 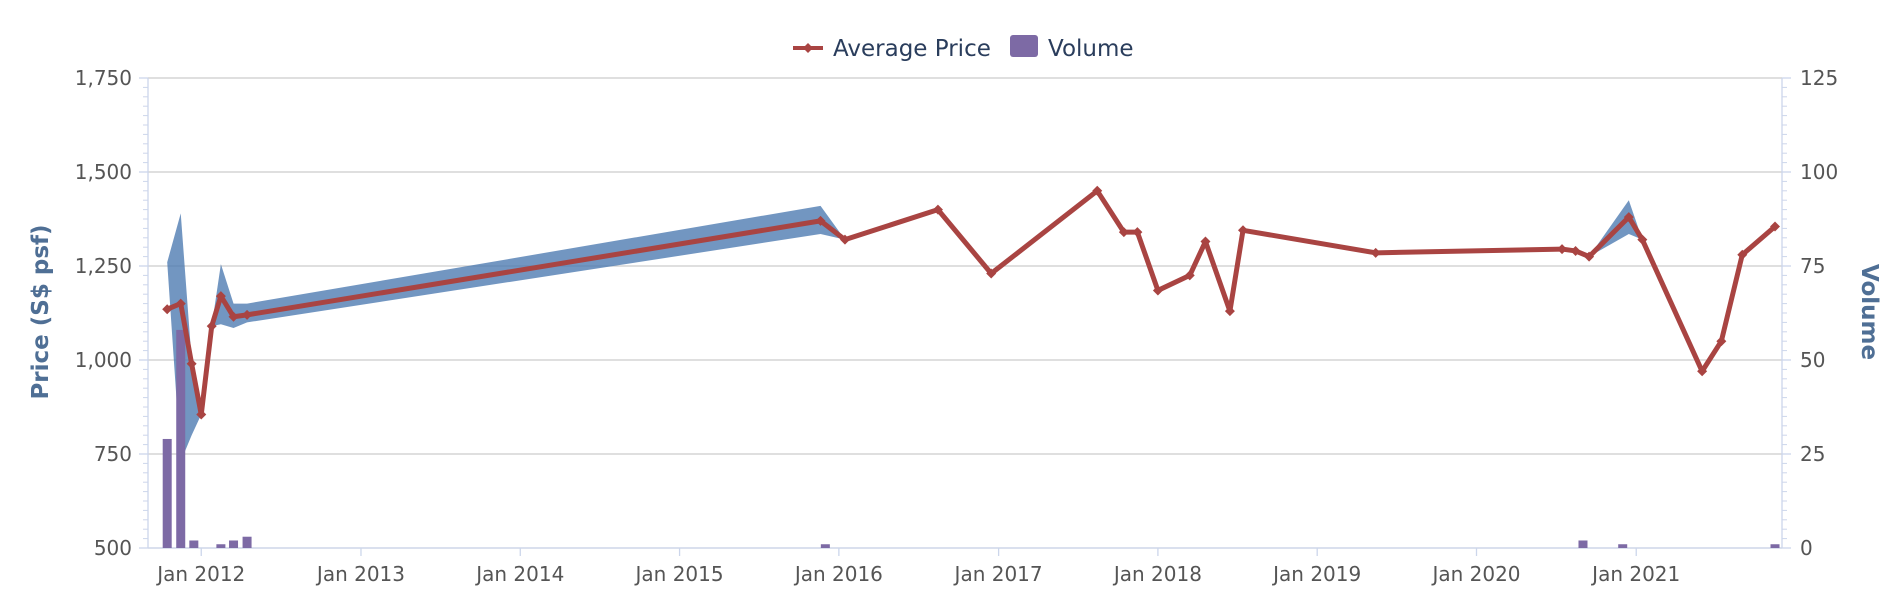 I want to click on legend: Average Price Volume, so click(x=963, y=48).